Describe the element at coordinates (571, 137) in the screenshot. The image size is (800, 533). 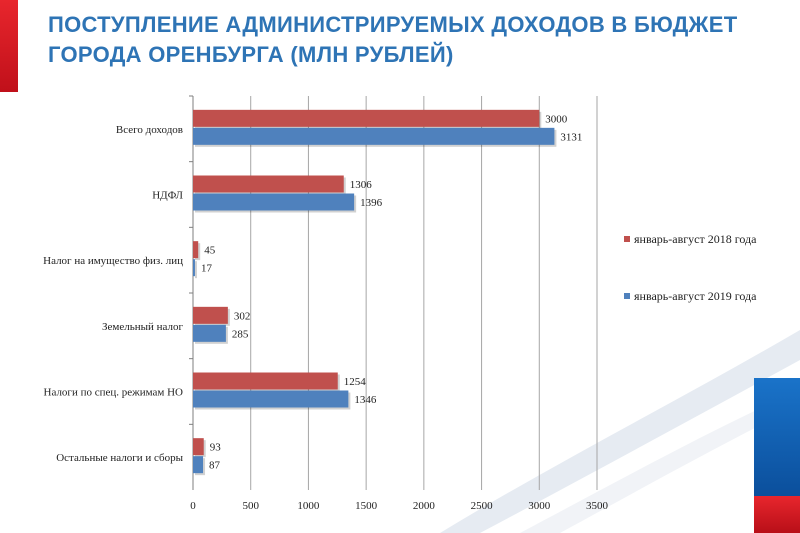
I see `value-label-2019-0: 3131` at that location.